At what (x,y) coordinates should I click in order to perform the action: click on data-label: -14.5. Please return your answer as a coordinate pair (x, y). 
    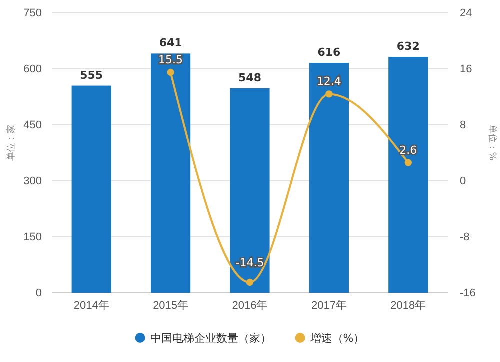
    Looking at the image, I should click on (250, 263).